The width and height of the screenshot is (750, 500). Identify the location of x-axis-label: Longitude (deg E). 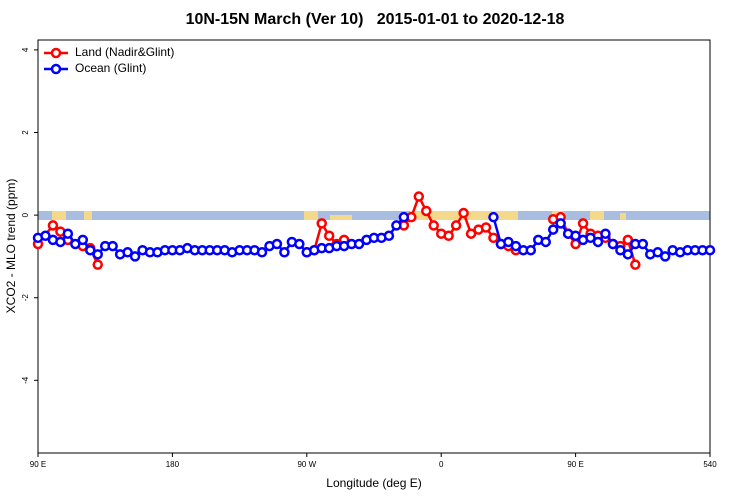
(373, 483).